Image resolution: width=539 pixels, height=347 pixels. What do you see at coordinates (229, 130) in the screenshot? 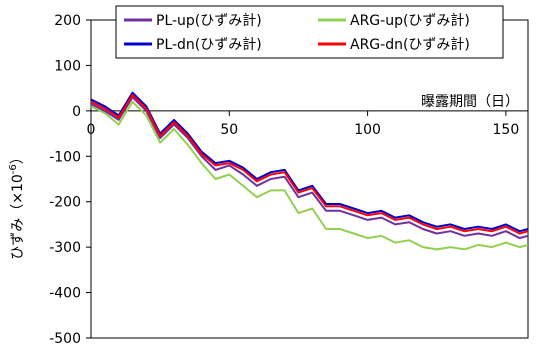
I see `x-tick-label: 50` at bounding box center [229, 130].